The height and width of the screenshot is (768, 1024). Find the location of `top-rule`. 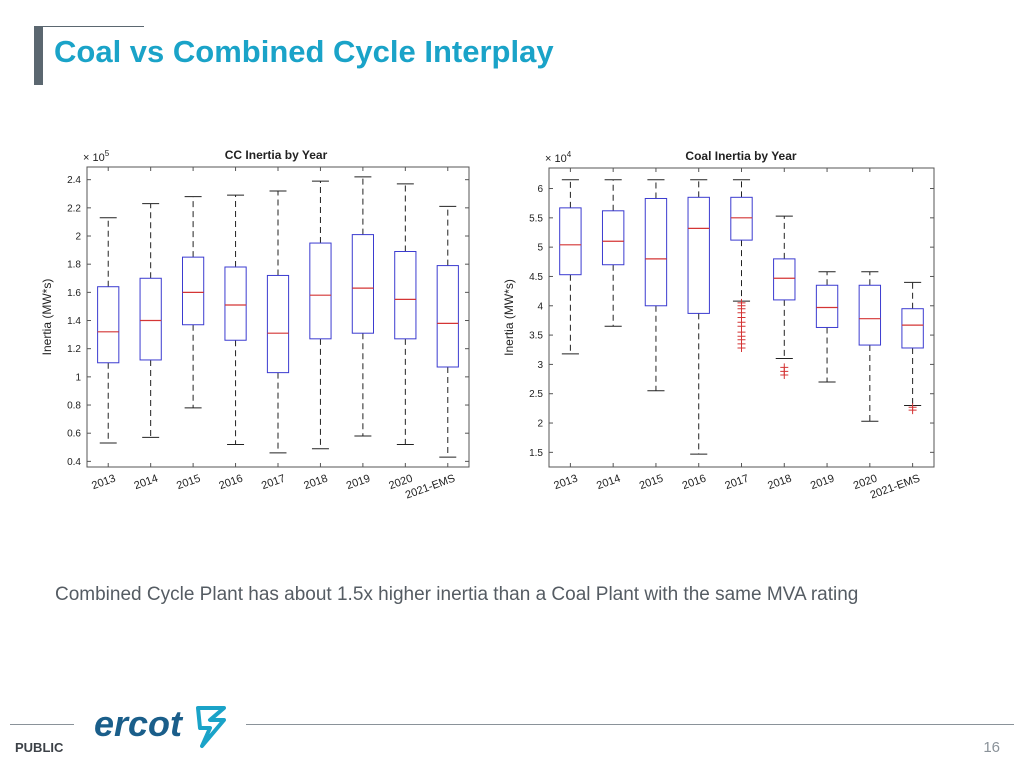

top-rule is located at coordinates (92, 26).